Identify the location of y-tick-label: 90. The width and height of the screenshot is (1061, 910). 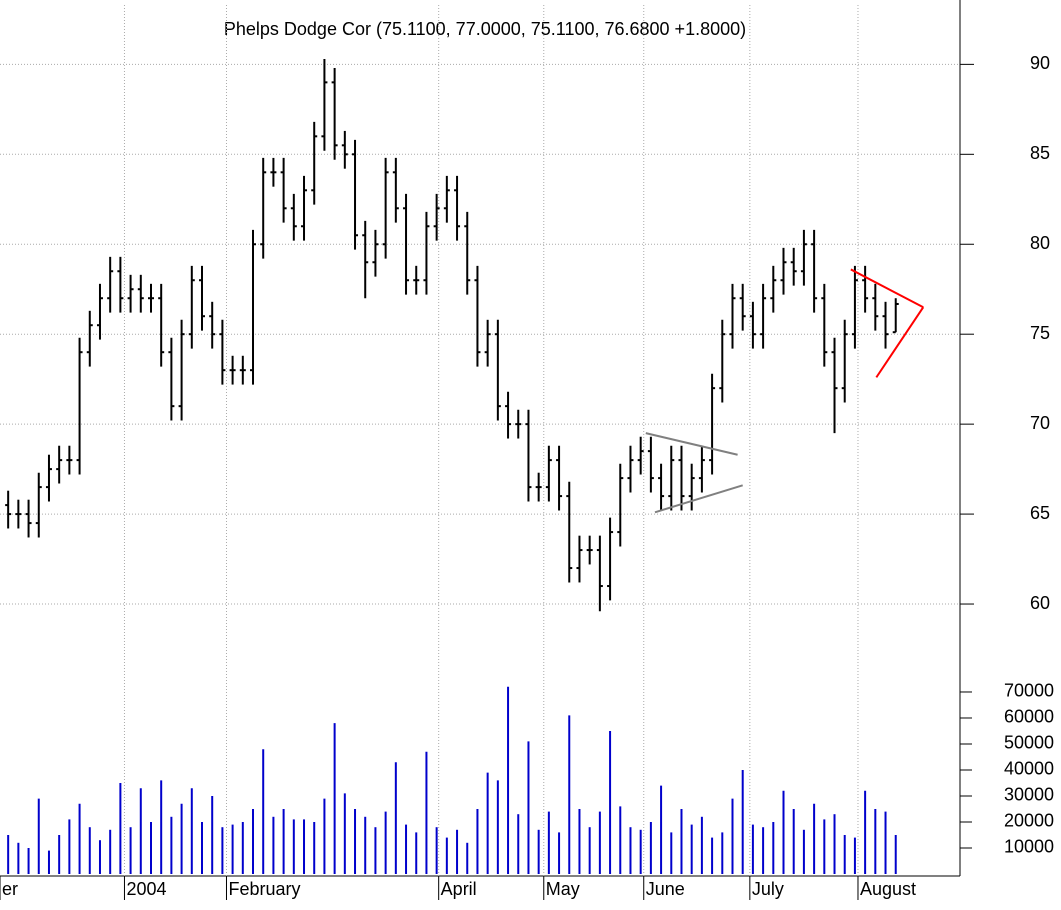
(1040, 63).